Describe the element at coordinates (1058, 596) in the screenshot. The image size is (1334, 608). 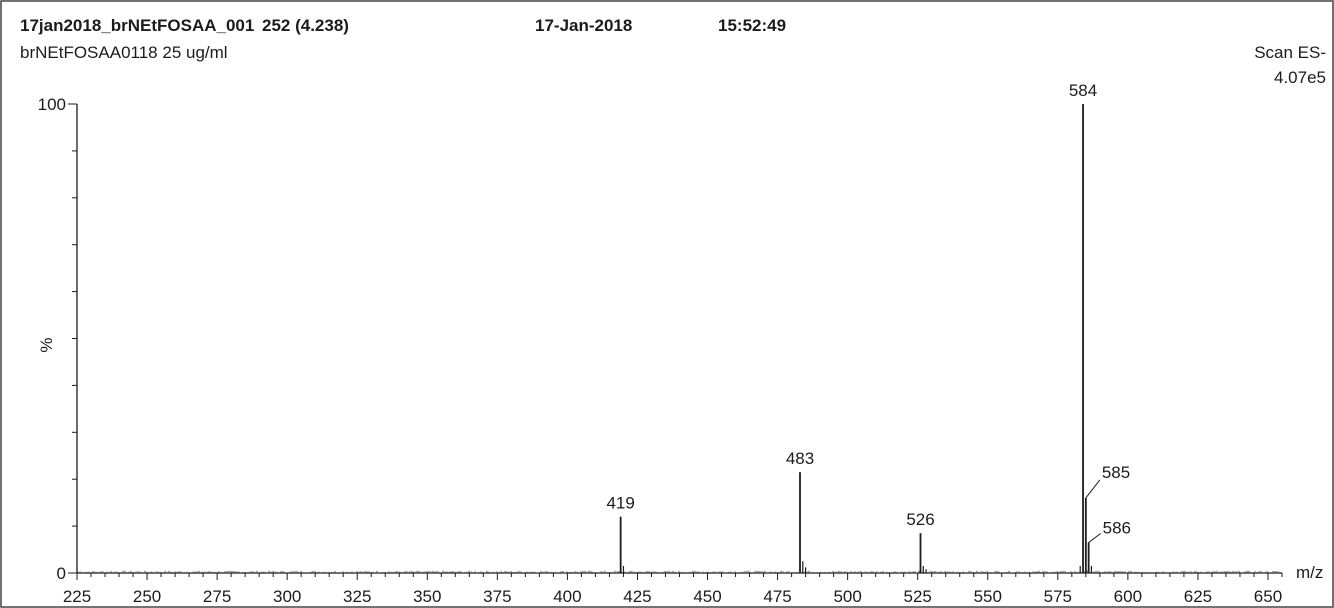
I see `x-tick-label: 575` at that location.